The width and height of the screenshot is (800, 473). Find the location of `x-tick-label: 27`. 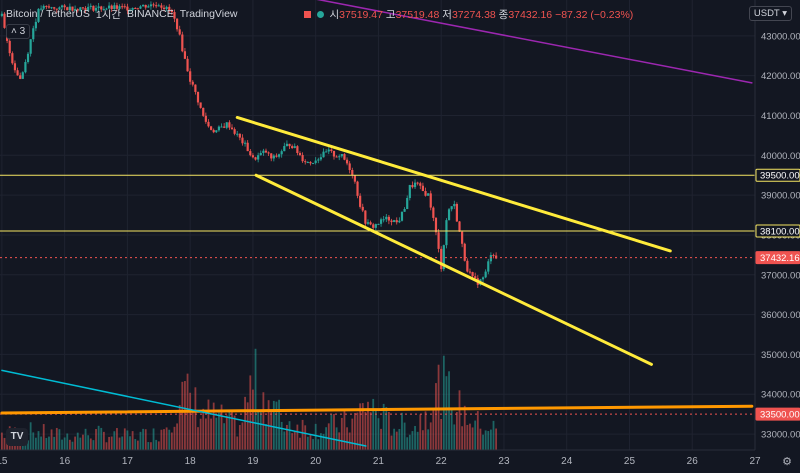

x-tick-label: 27 is located at coordinates (755, 461).